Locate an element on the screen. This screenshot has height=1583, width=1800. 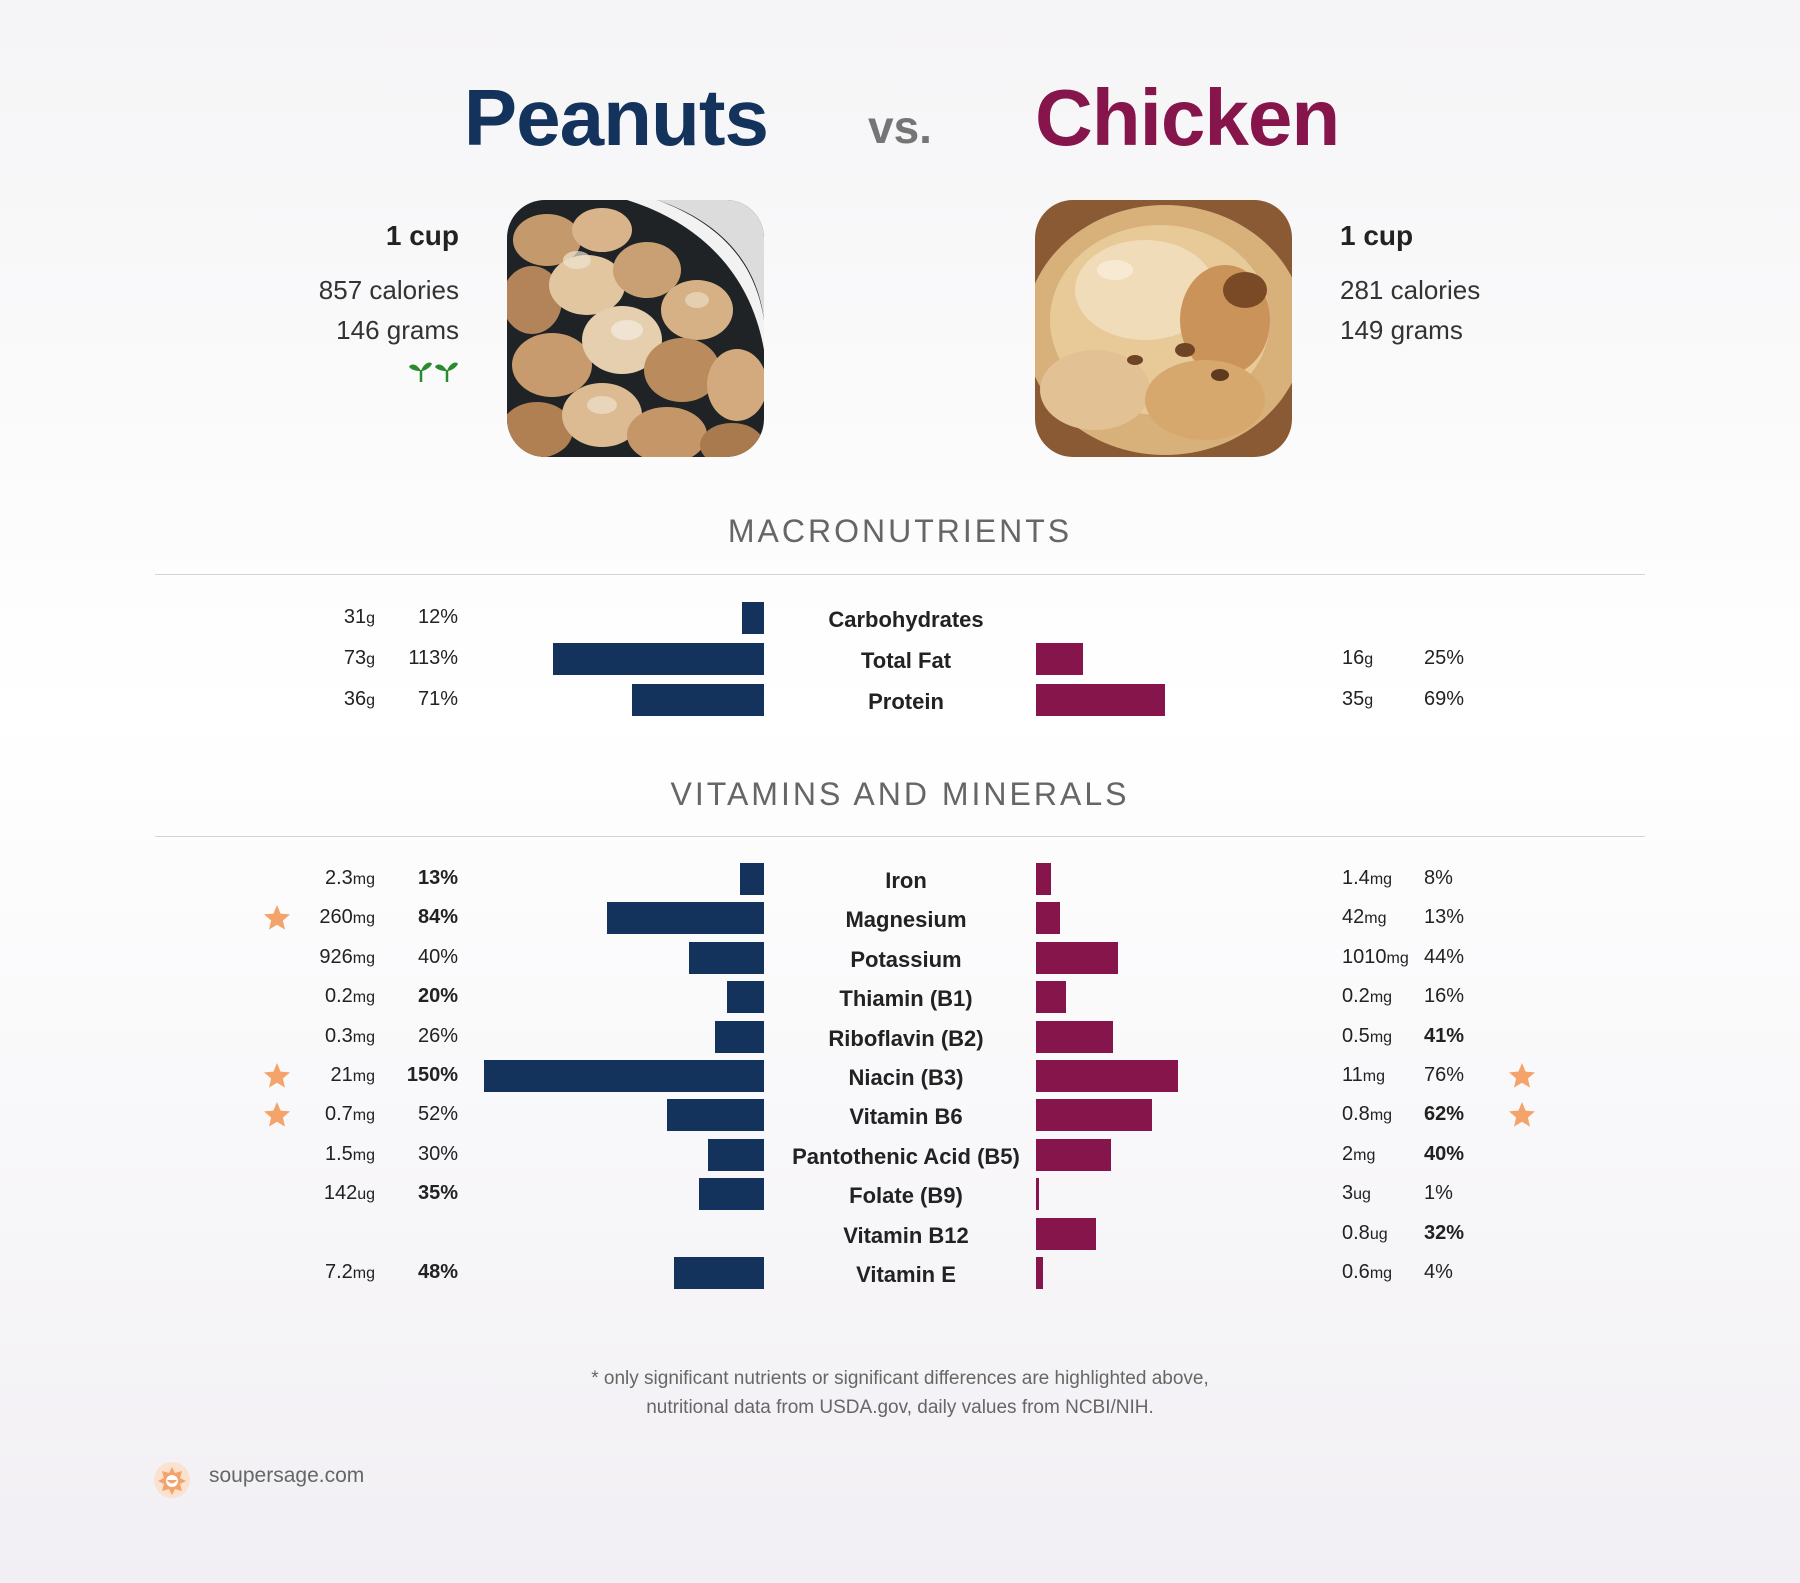
soupersage-logo-icon is located at coordinates (172, 1482).